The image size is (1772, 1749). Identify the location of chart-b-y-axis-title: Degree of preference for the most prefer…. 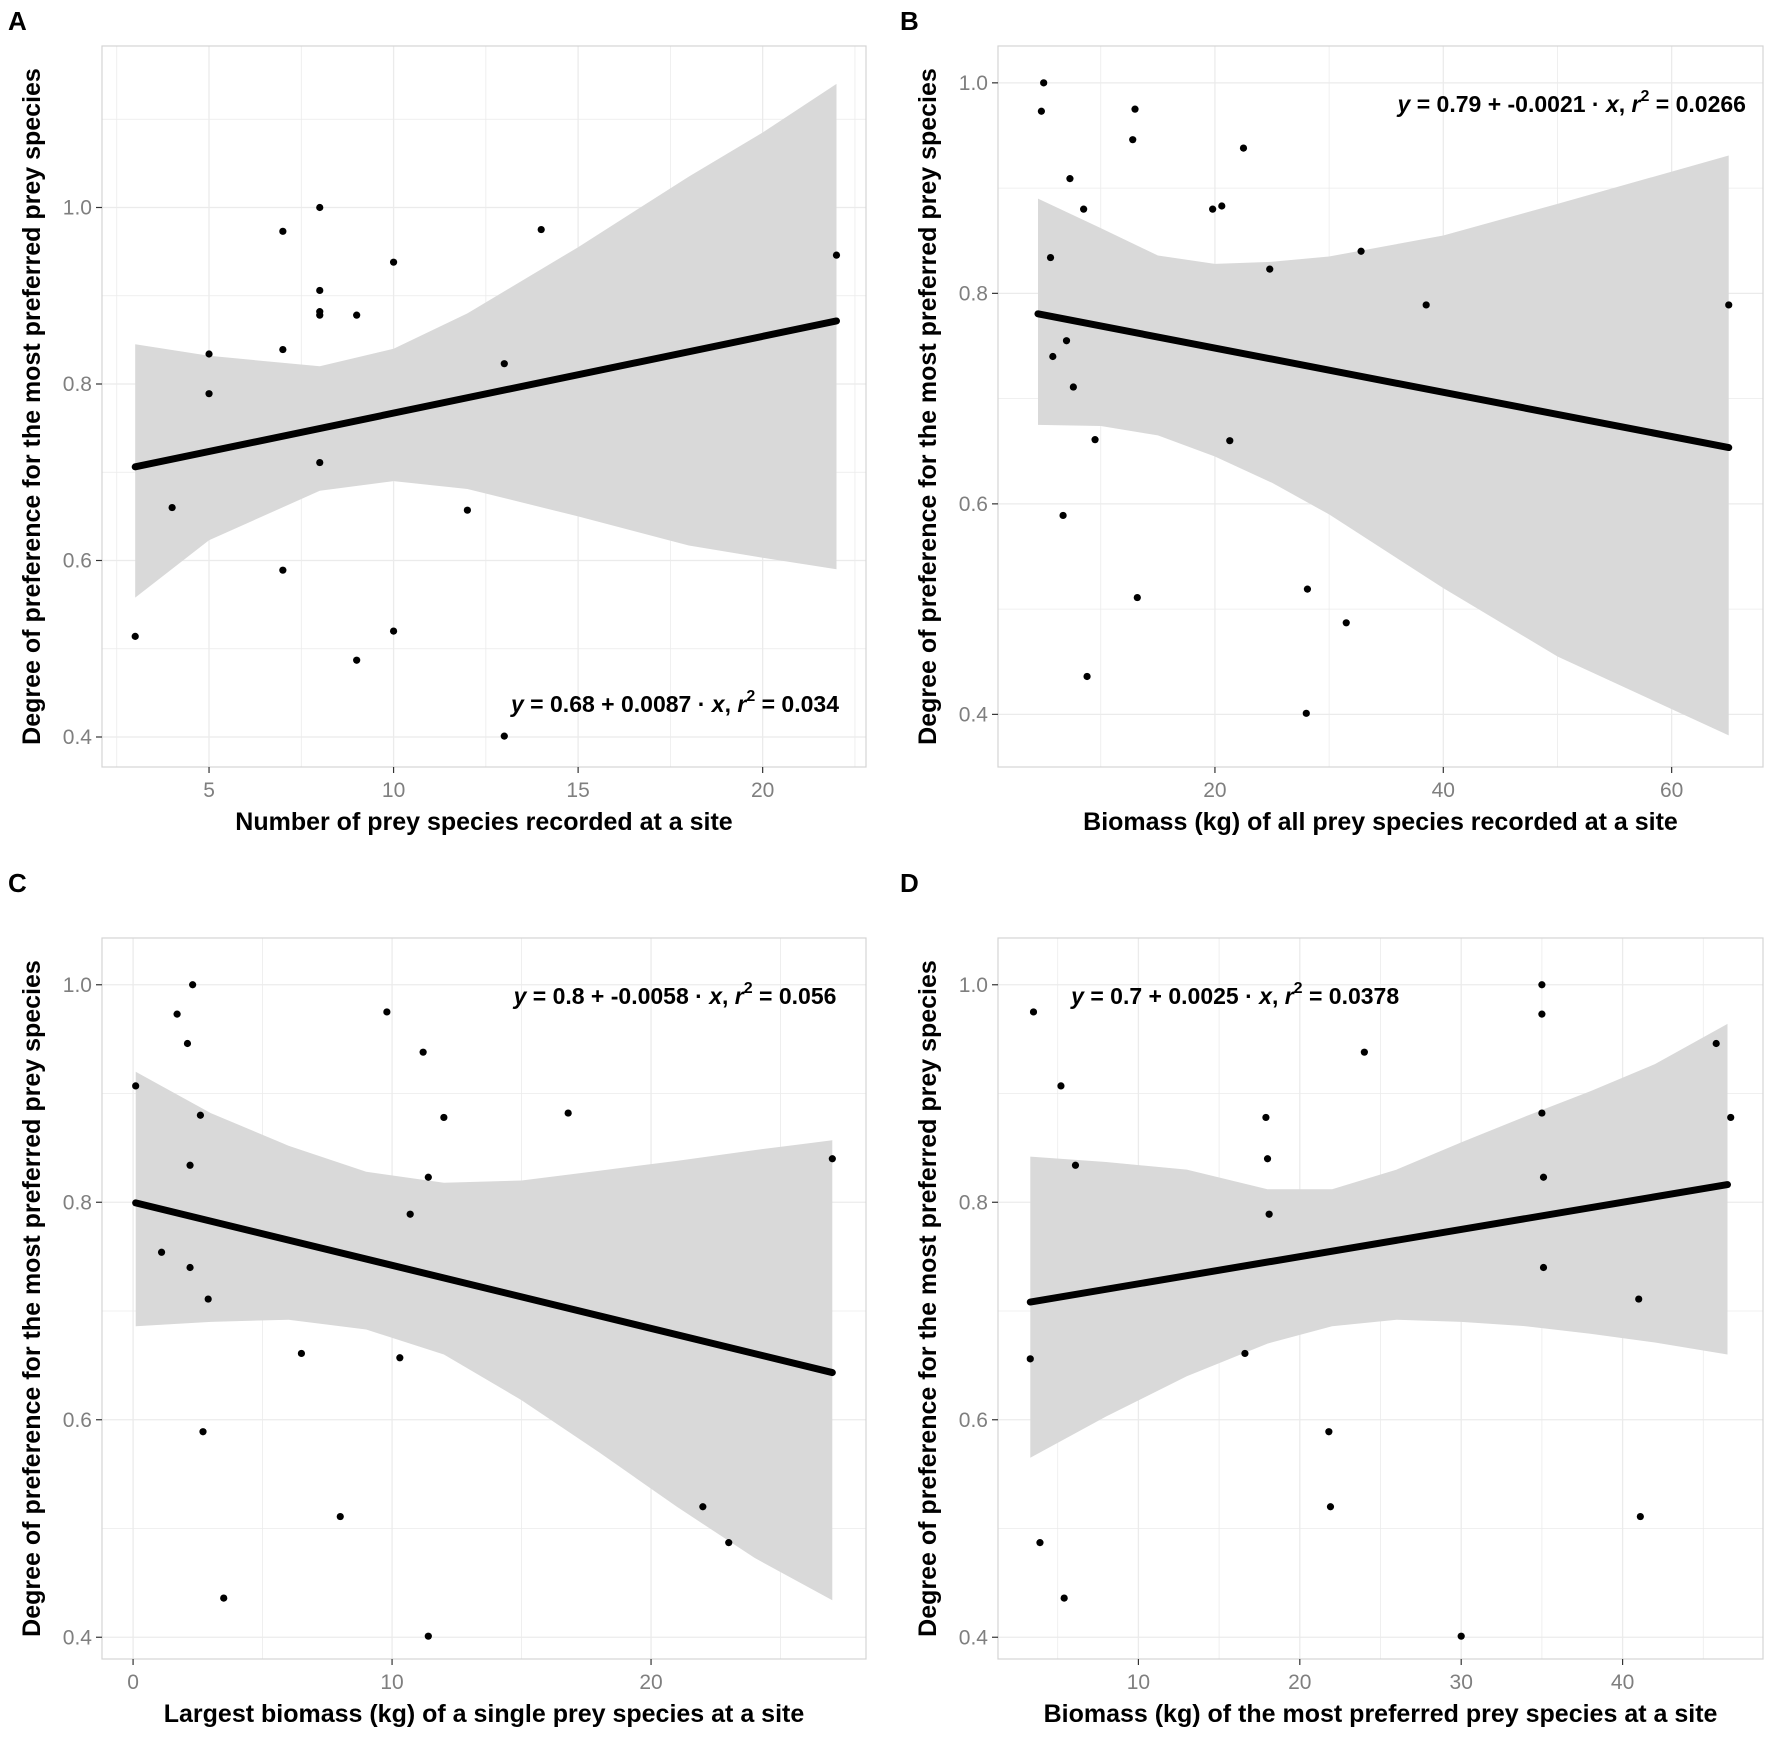
(928, 406).